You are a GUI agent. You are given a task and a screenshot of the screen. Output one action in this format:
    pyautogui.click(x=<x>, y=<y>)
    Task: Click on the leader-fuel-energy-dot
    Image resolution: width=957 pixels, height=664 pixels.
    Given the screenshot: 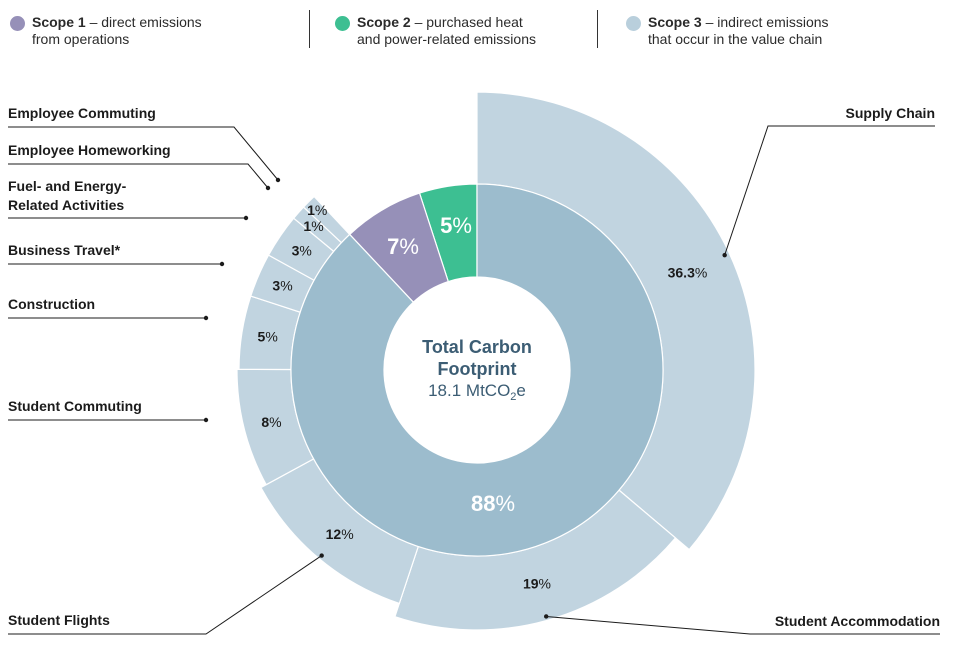 What is the action you would take?
    pyautogui.click(x=246, y=218)
    